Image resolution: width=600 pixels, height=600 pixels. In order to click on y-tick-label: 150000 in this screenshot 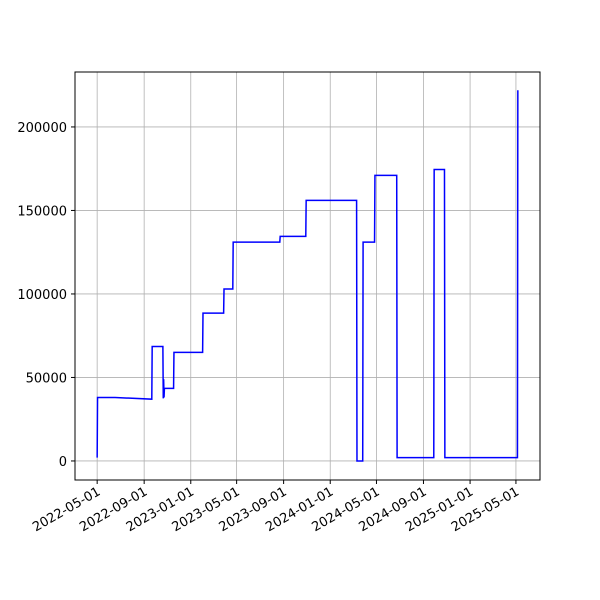, I will do `click(42, 211)`.